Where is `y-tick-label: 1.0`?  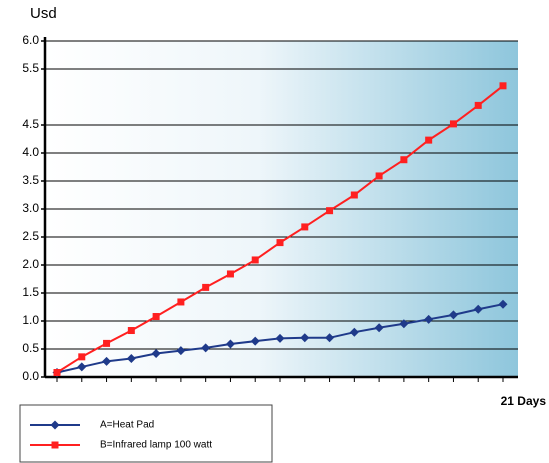
y-tick-label: 1.0 is located at coordinates (30, 320).